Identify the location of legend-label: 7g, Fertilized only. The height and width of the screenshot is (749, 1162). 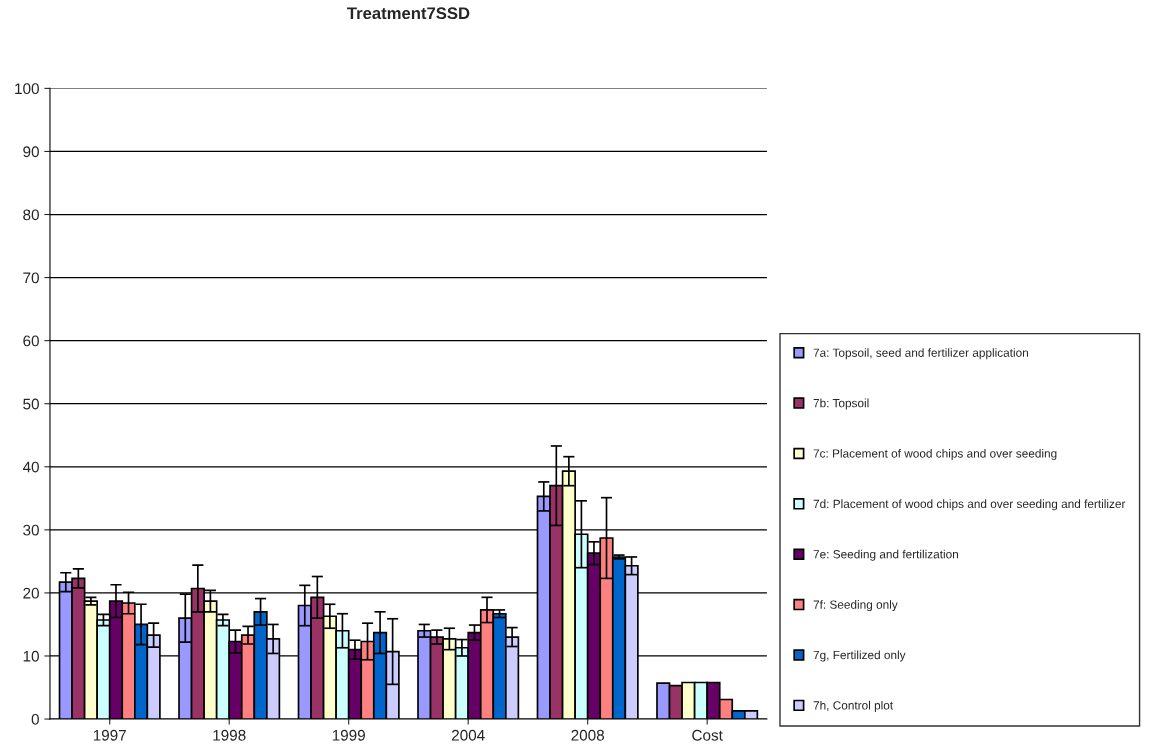
(859, 656).